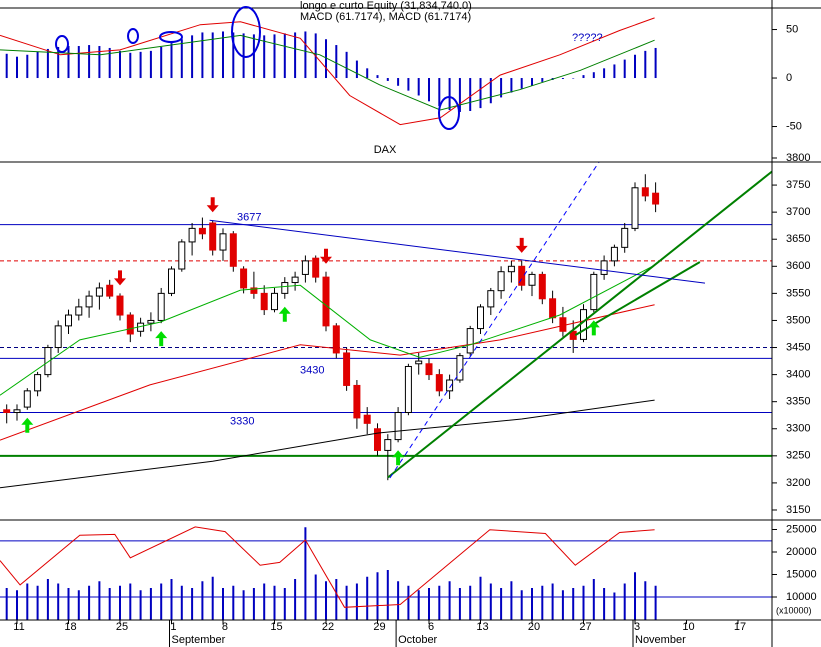 The height and width of the screenshot is (647, 821). I want to click on y-tick-label: 3700, so click(798, 212).